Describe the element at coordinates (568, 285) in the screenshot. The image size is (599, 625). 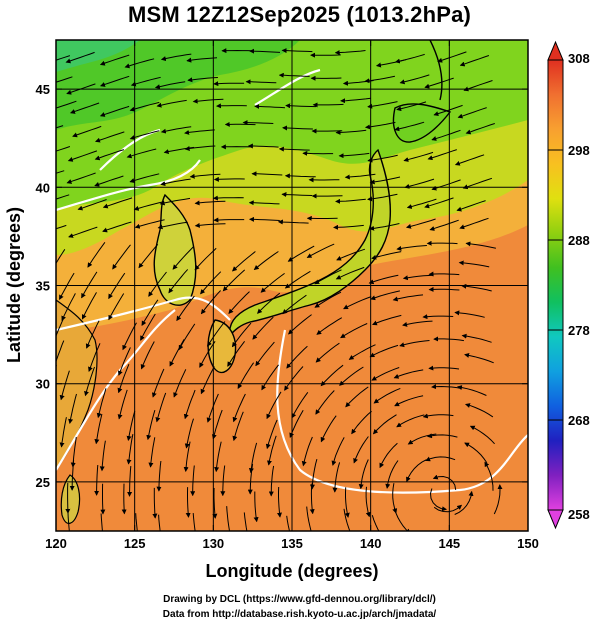
I see `colorbar: 258 268 278 288 298 308` at that location.